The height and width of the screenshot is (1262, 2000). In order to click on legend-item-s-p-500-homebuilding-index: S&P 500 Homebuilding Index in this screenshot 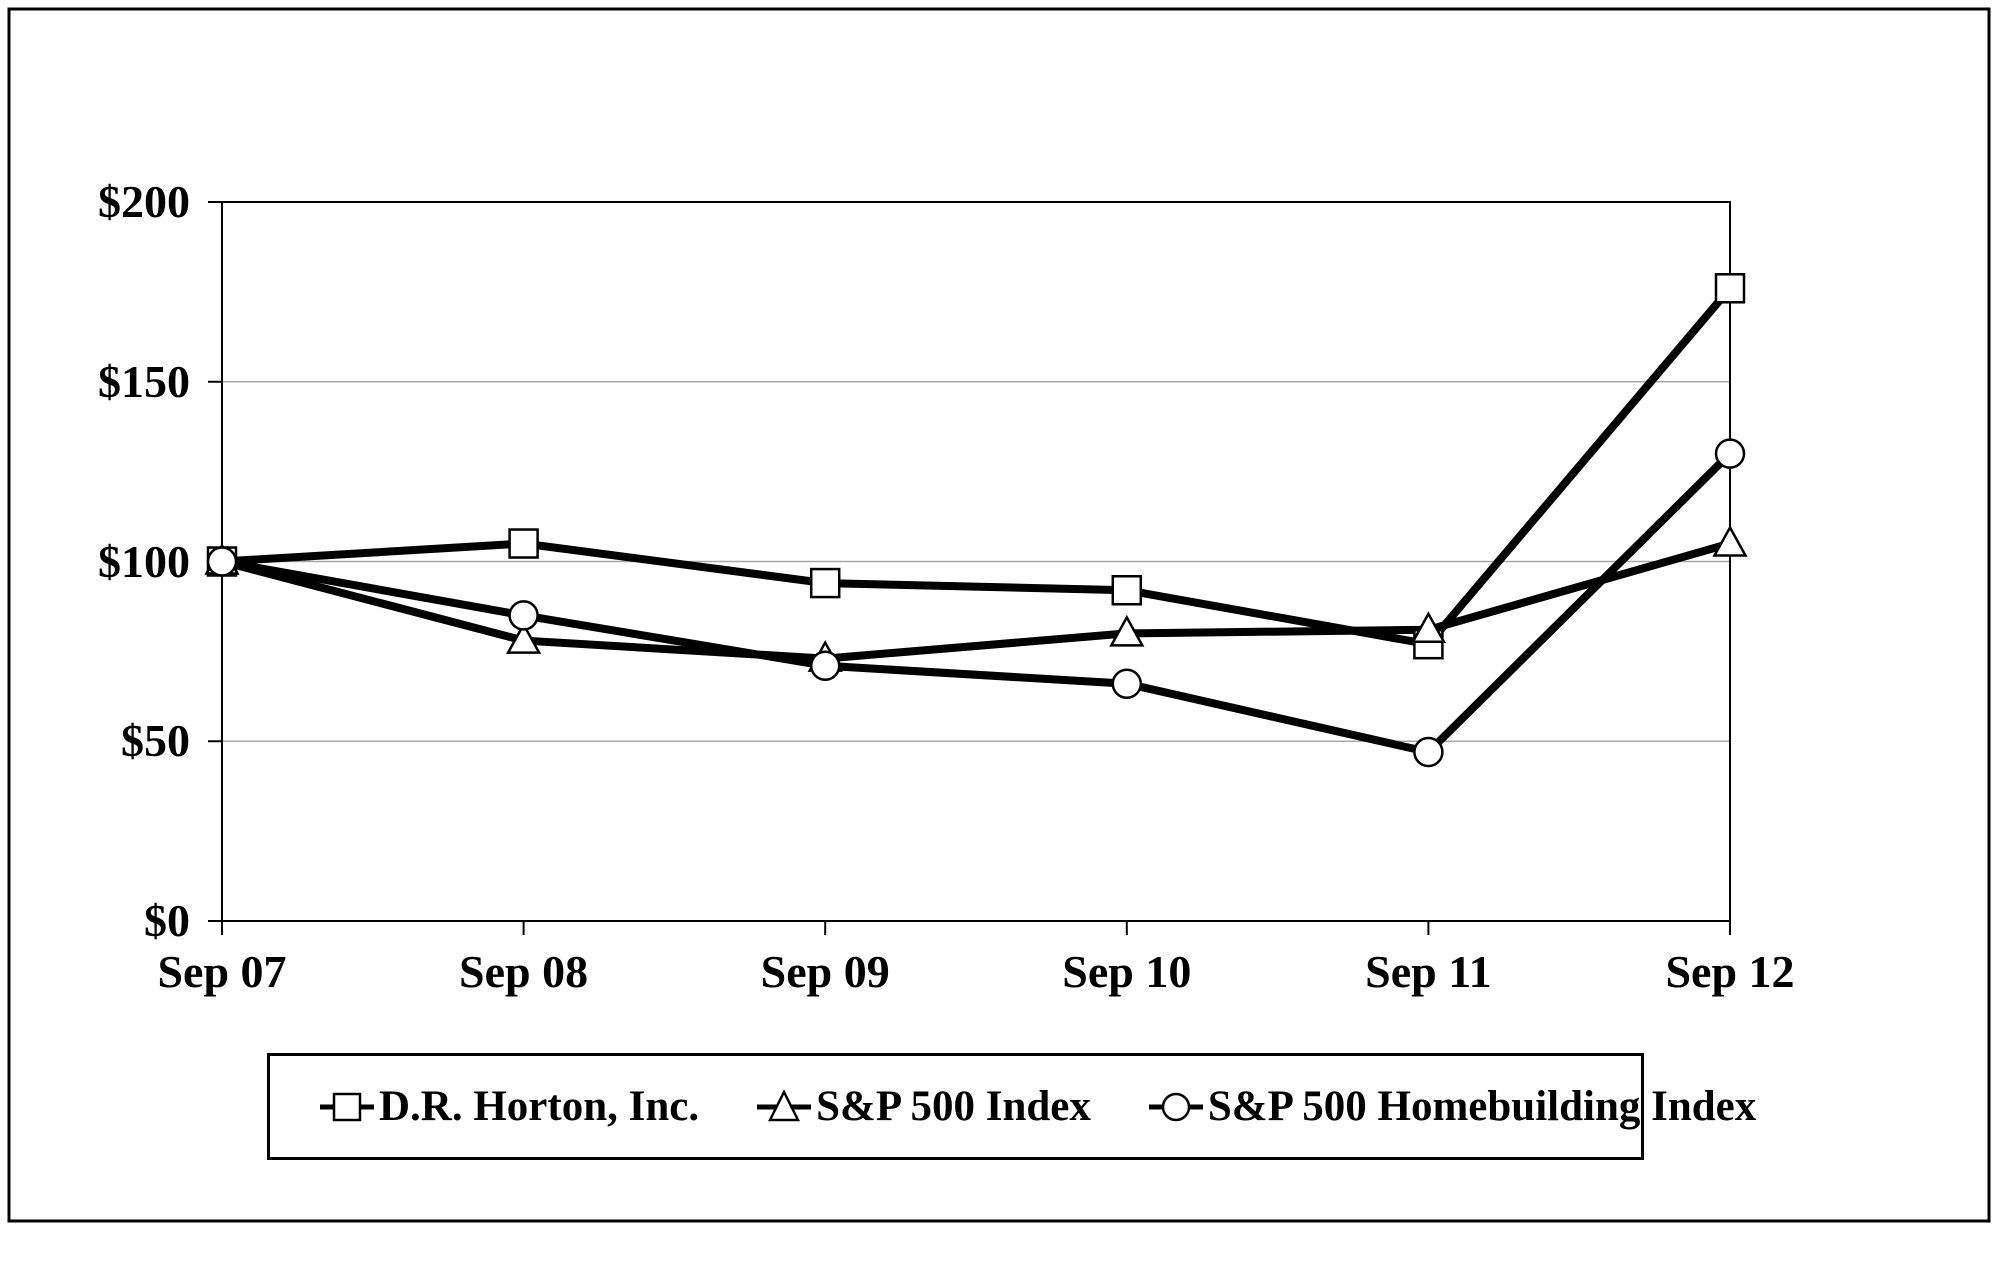, I will do `click(1451, 1106)`.